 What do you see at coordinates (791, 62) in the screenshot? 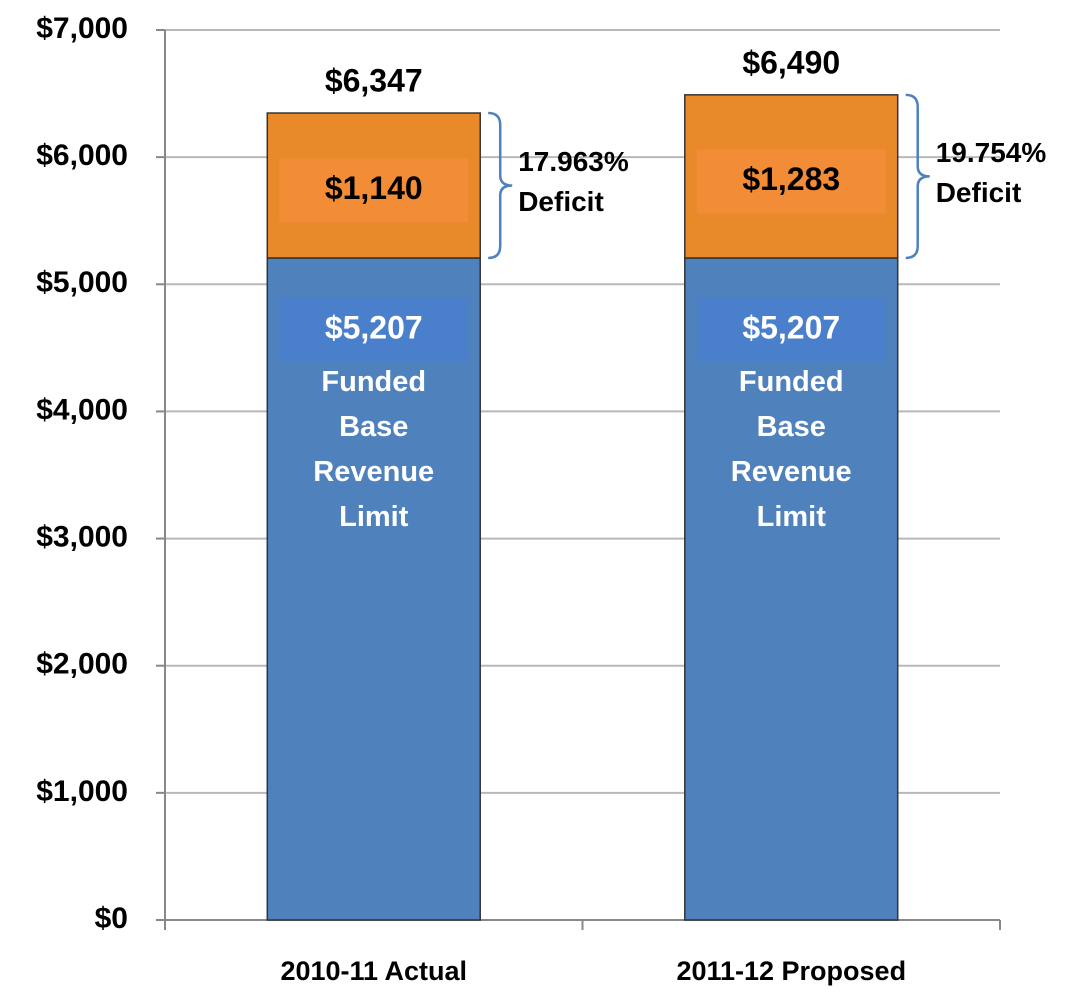
I see `total-label: $6,490` at bounding box center [791, 62].